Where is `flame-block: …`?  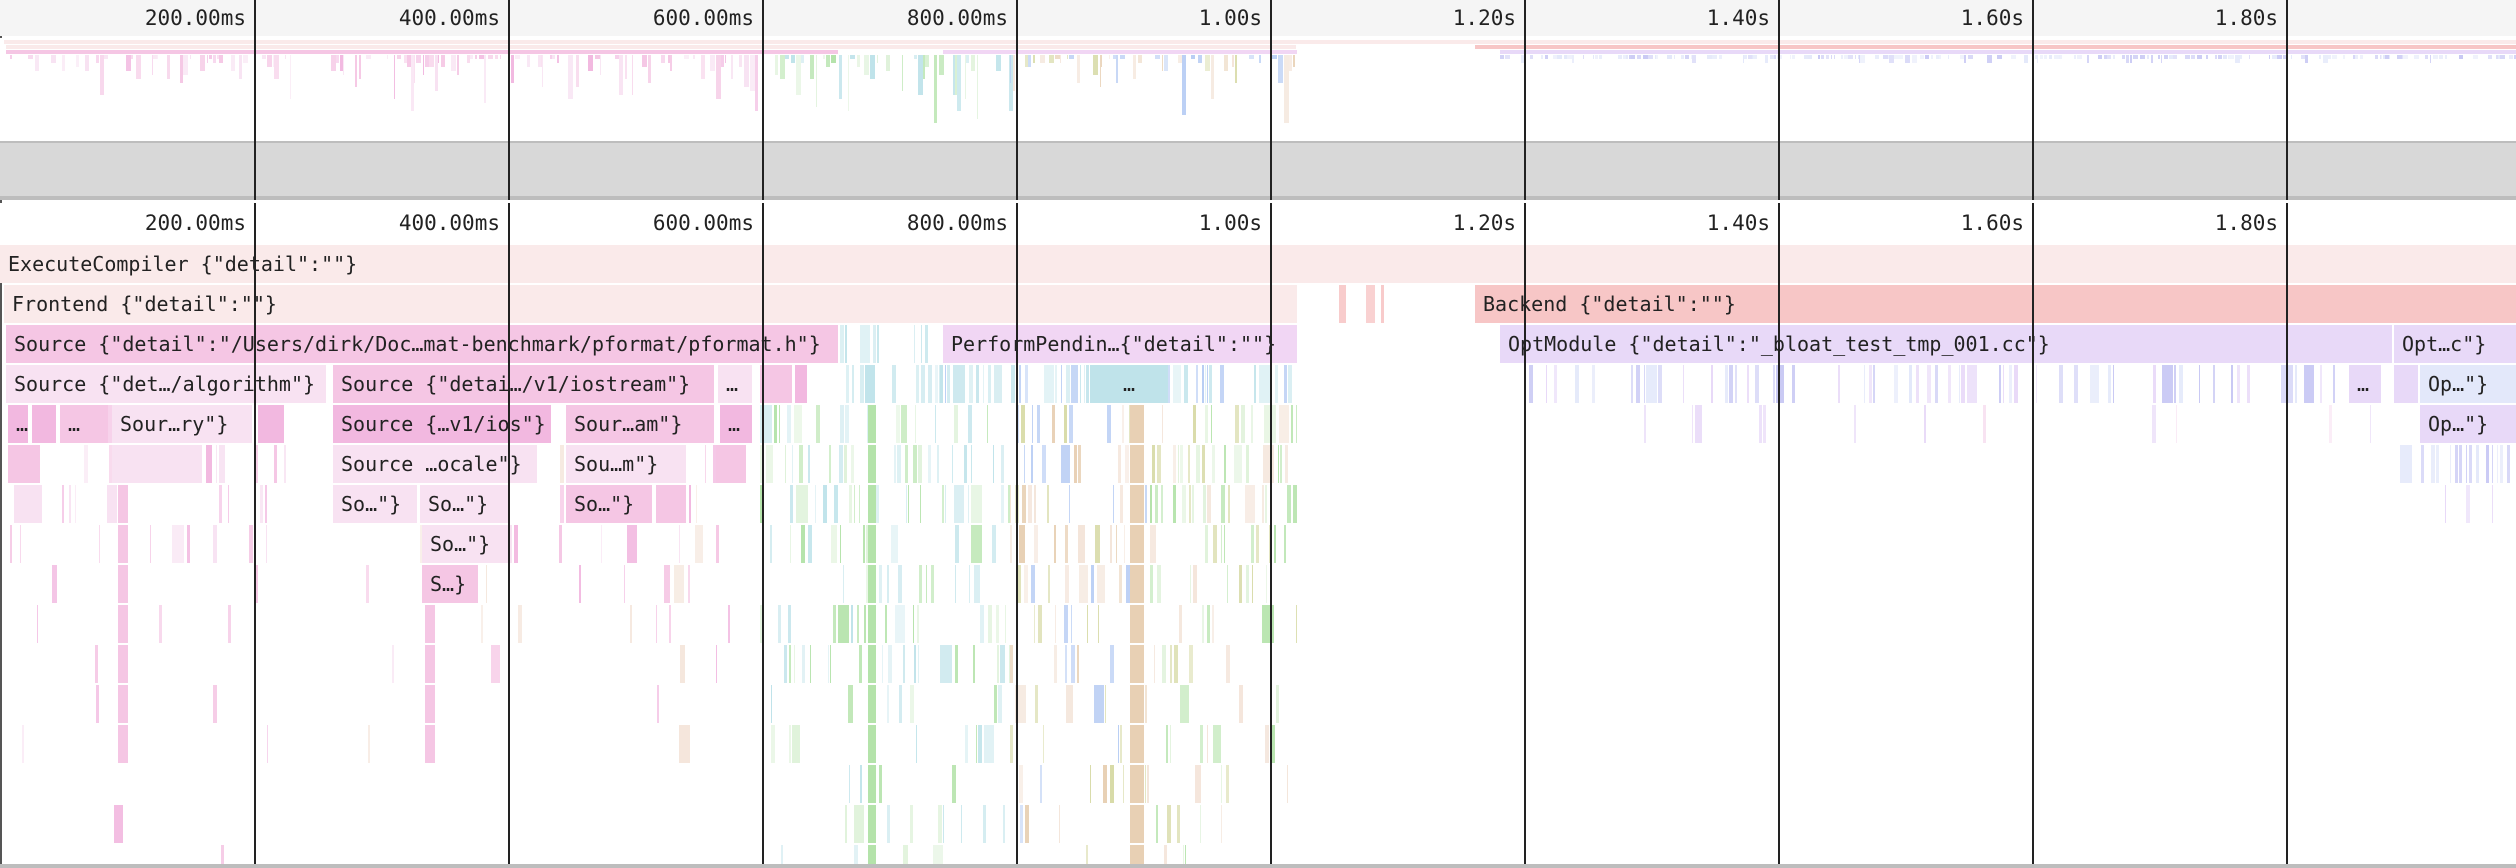 flame-block: … is located at coordinates (18, 424).